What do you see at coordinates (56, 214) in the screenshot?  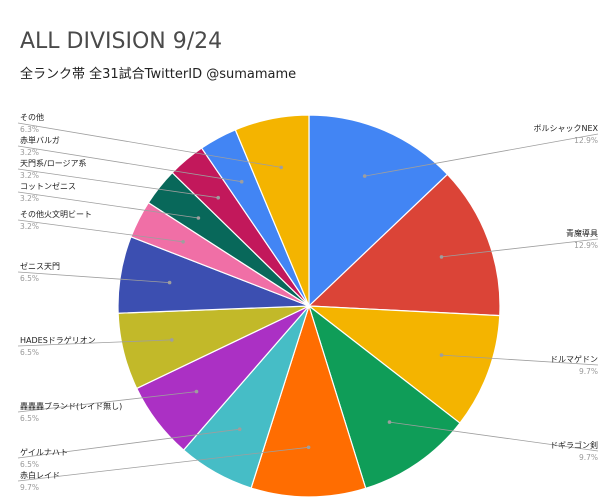 I see `slice-label: その他火文明ビート` at bounding box center [56, 214].